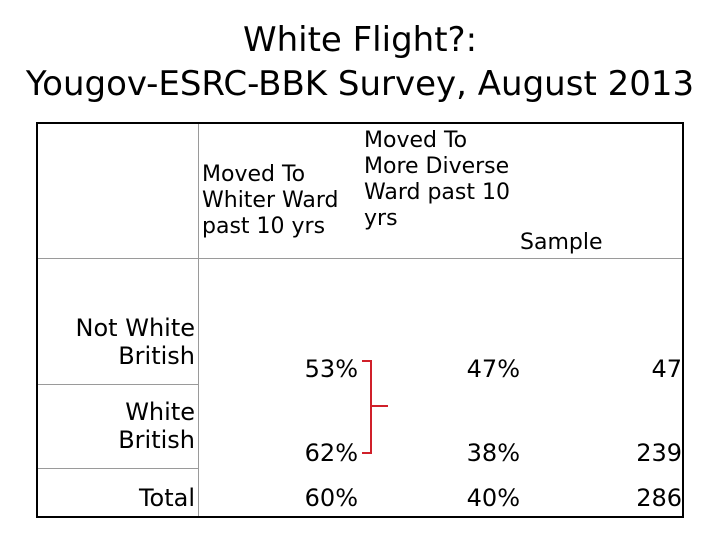 The image size is (720, 540). What do you see at coordinates (331, 369) in the screenshot?
I see `cell-whiter: 53%` at bounding box center [331, 369].